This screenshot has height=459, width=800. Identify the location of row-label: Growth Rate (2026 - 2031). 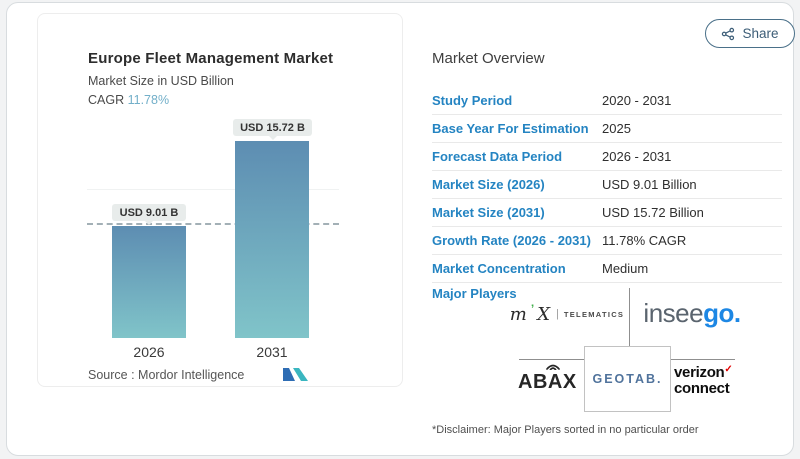
(511, 240).